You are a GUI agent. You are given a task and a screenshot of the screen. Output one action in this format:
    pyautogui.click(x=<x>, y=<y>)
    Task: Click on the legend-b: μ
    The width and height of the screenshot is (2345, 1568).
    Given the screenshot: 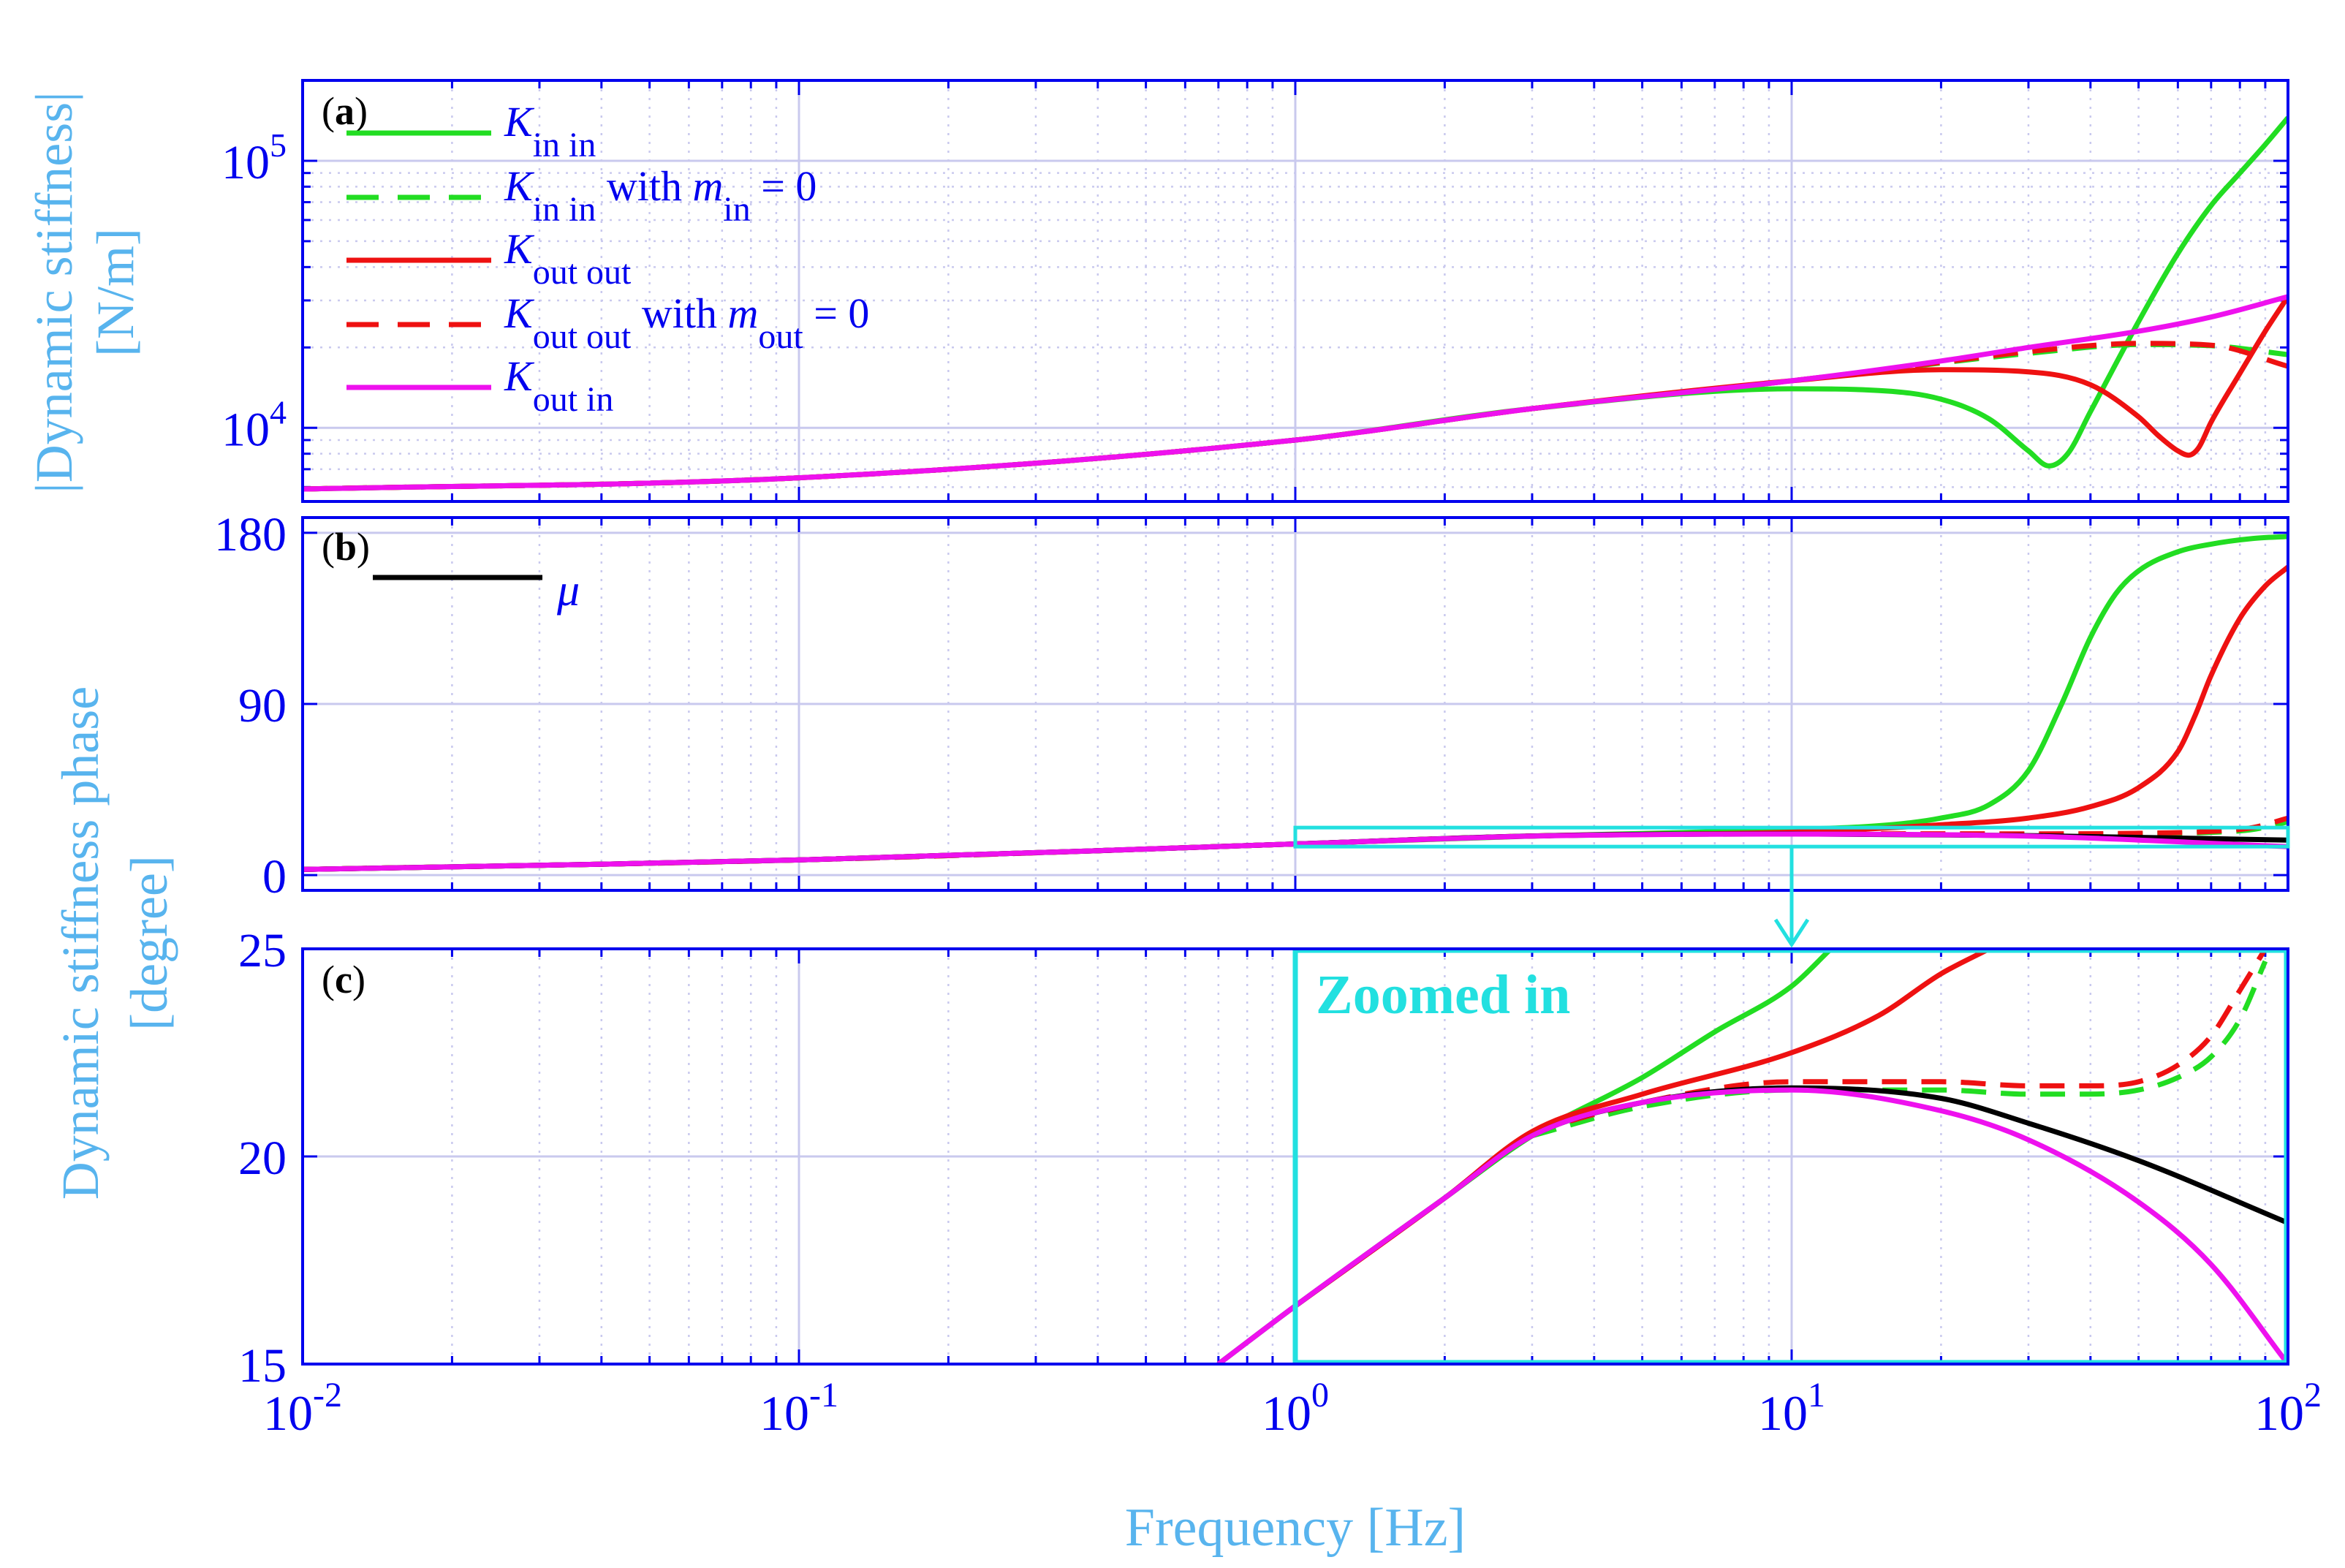 What is the action you would take?
    pyautogui.click(x=476, y=591)
    